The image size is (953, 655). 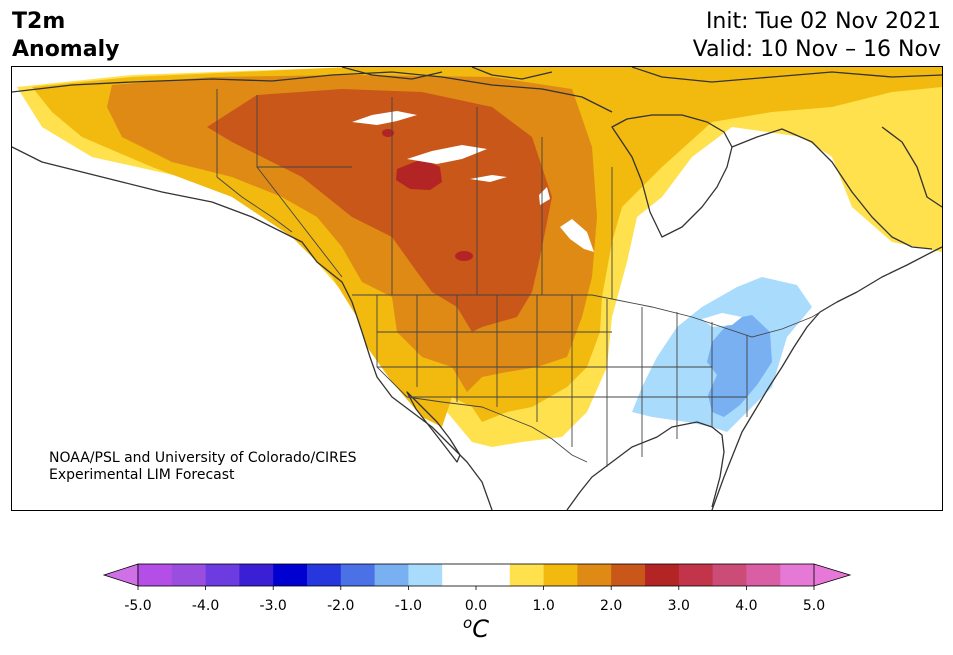 I want to click on arctic-islands, so click(x=641, y=75).